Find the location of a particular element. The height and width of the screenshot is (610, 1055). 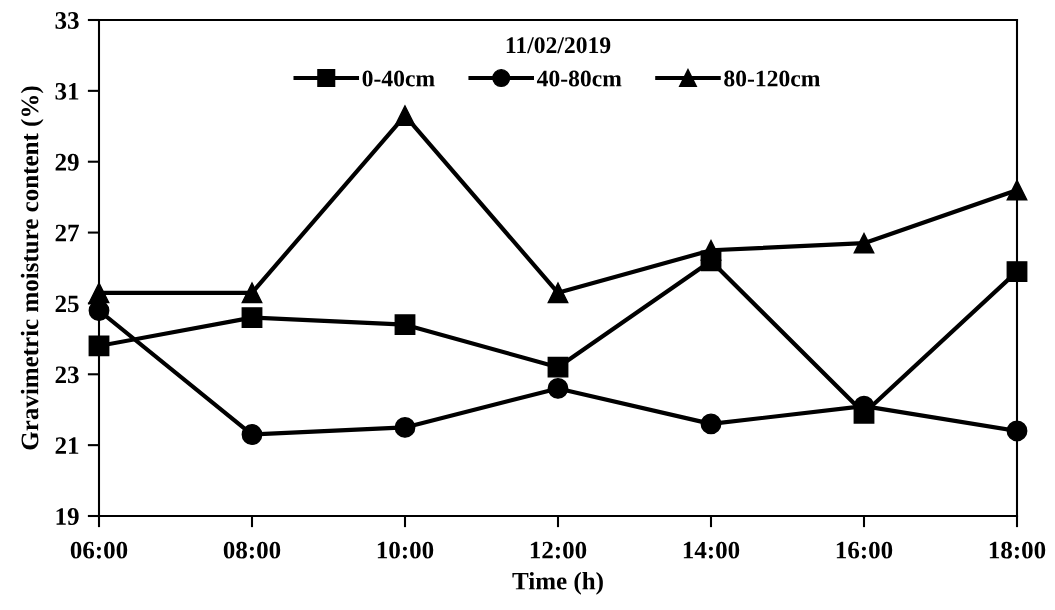

legend-label: 80-120cm is located at coordinates (772, 78).